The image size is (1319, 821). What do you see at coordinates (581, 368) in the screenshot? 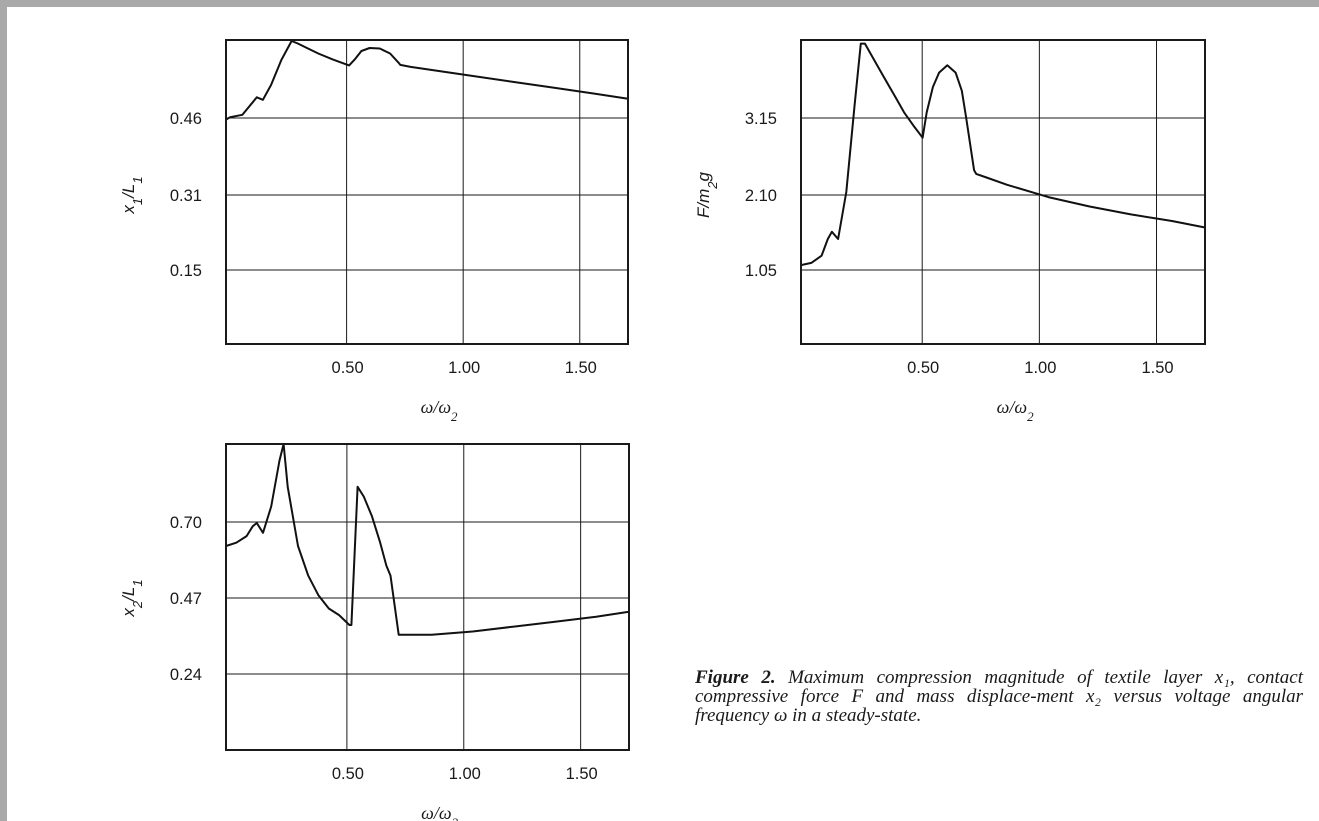
I see `chart-x1-xtick-label: 1.50` at bounding box center [581, 368].